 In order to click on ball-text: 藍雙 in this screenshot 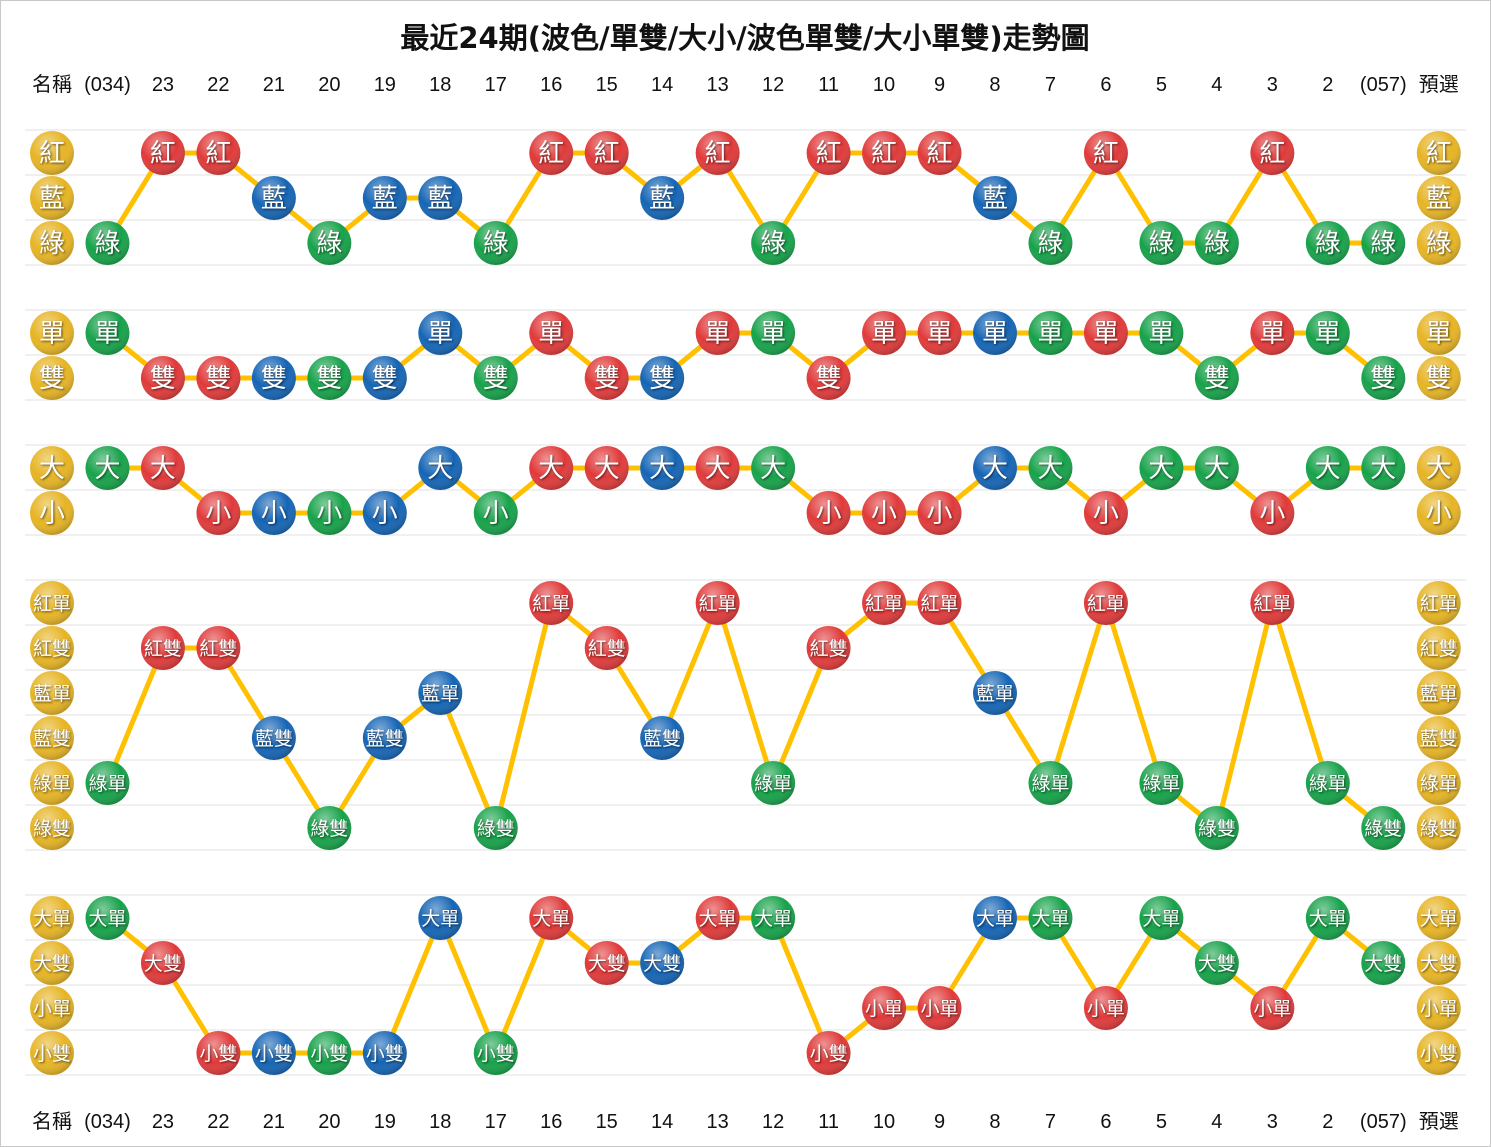, I will do `click(52, 739)`.